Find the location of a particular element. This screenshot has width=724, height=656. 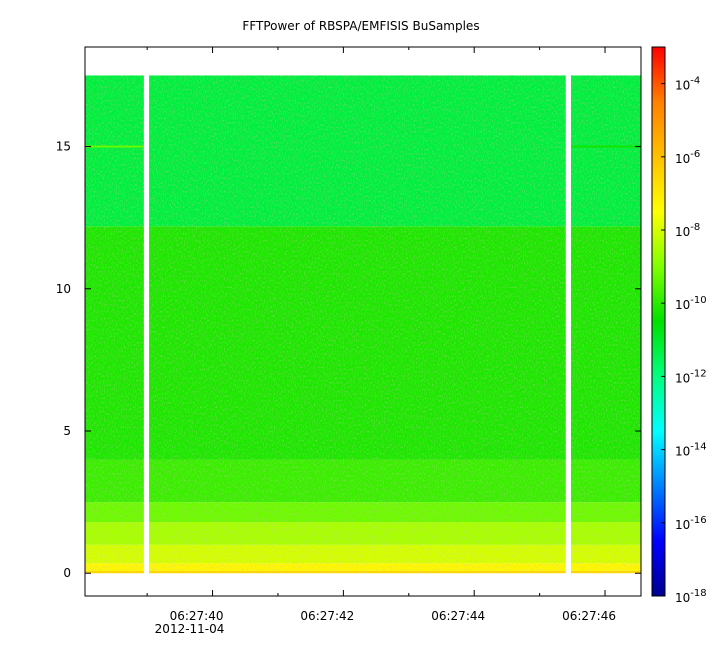

colorbar-tick-label: 10⁻⁶ is located at coordinates (687, 157).